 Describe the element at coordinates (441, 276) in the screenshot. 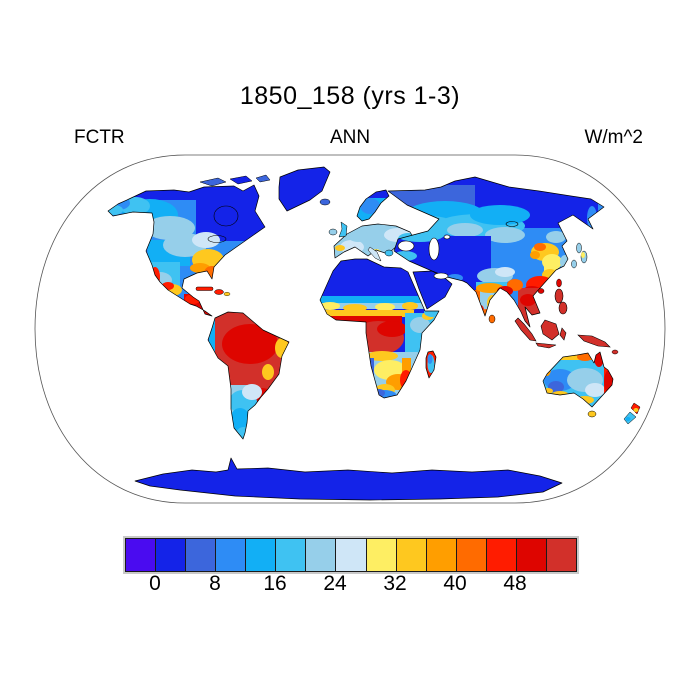

I see `persian-gulf` at that location.